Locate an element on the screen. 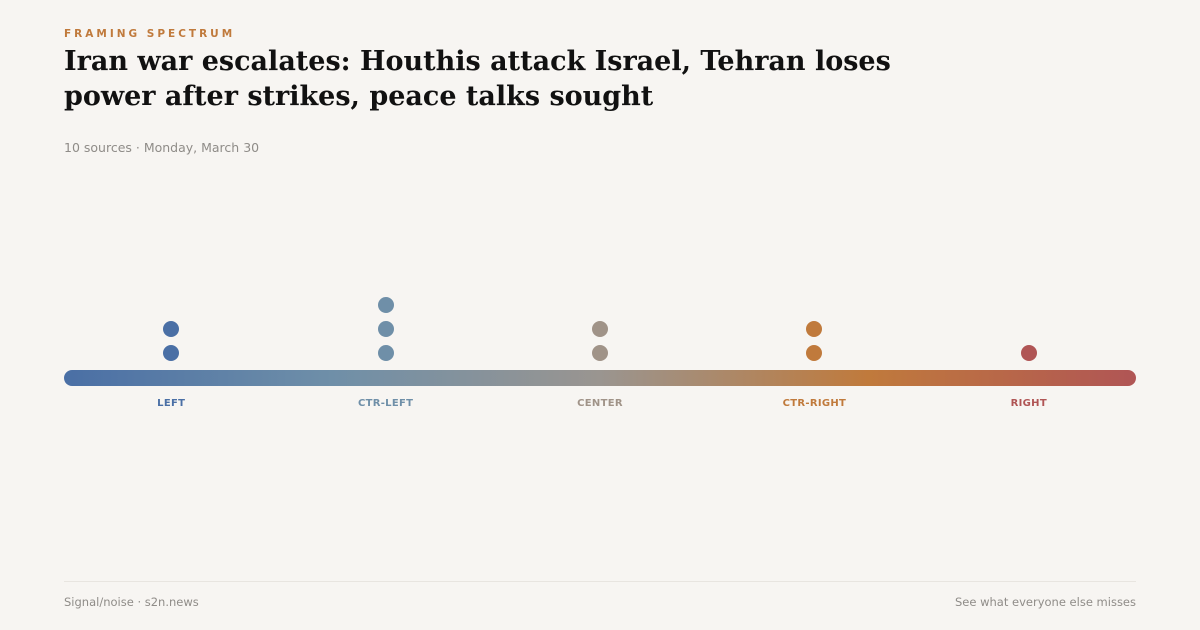  spectrum-label-ctr-left: CTR-LEFT is located at coordinates (385, 403).